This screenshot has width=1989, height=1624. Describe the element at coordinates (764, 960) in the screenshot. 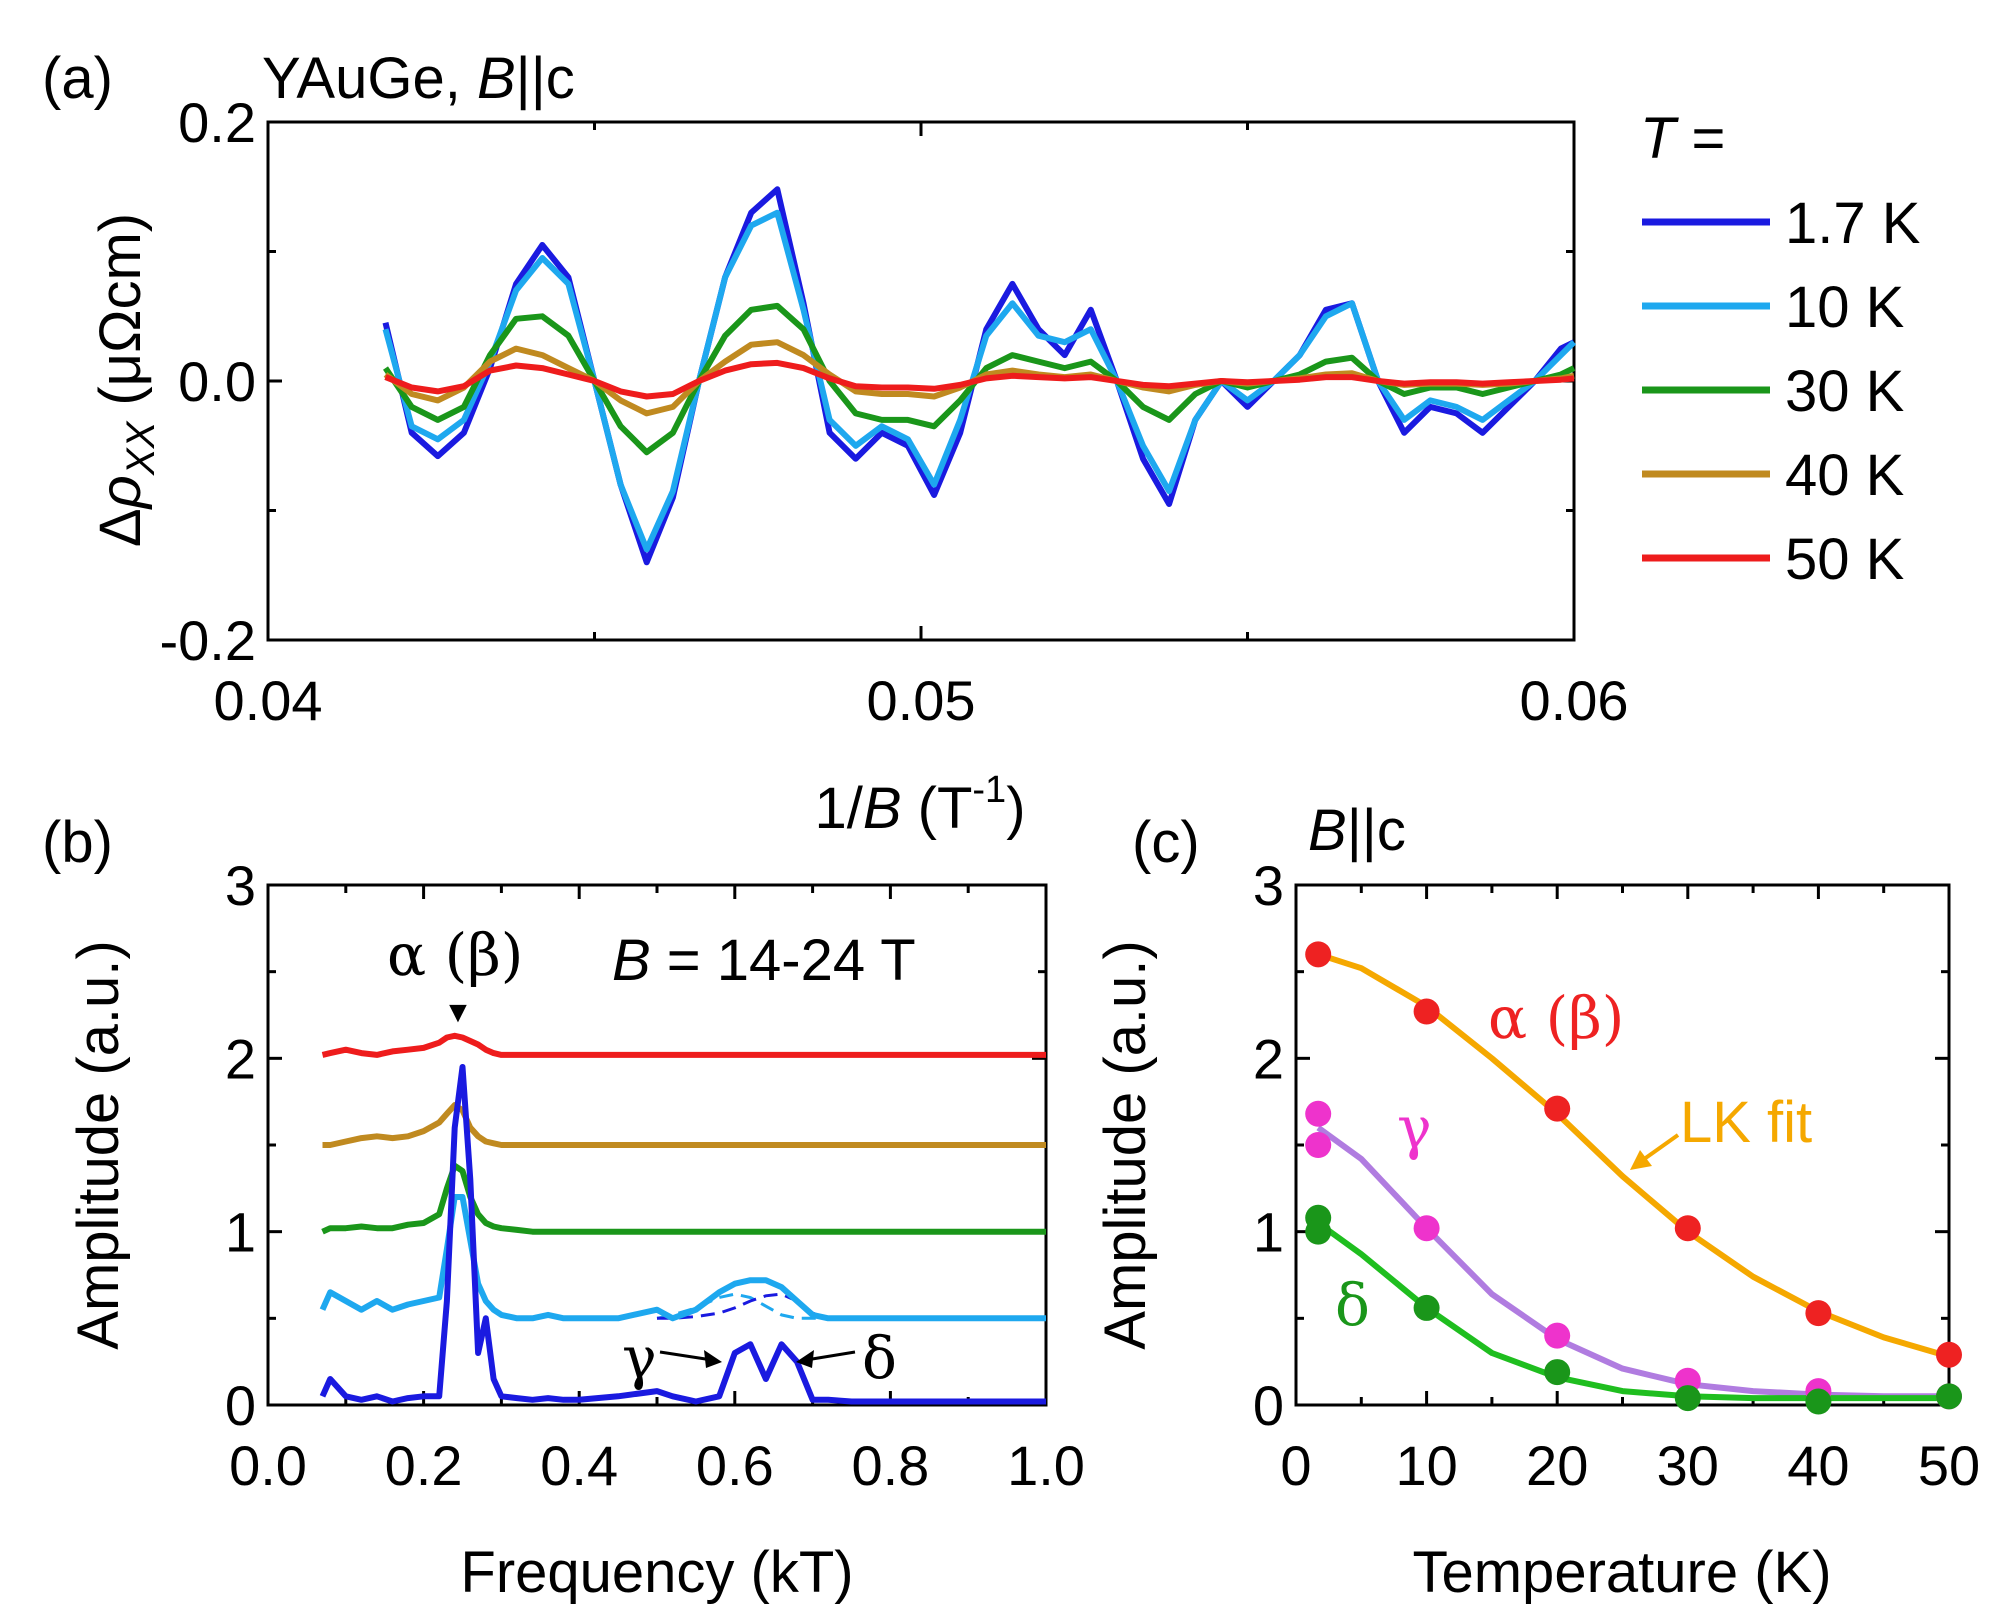

I see `field-range-label: B = 14-24 T` at that location.